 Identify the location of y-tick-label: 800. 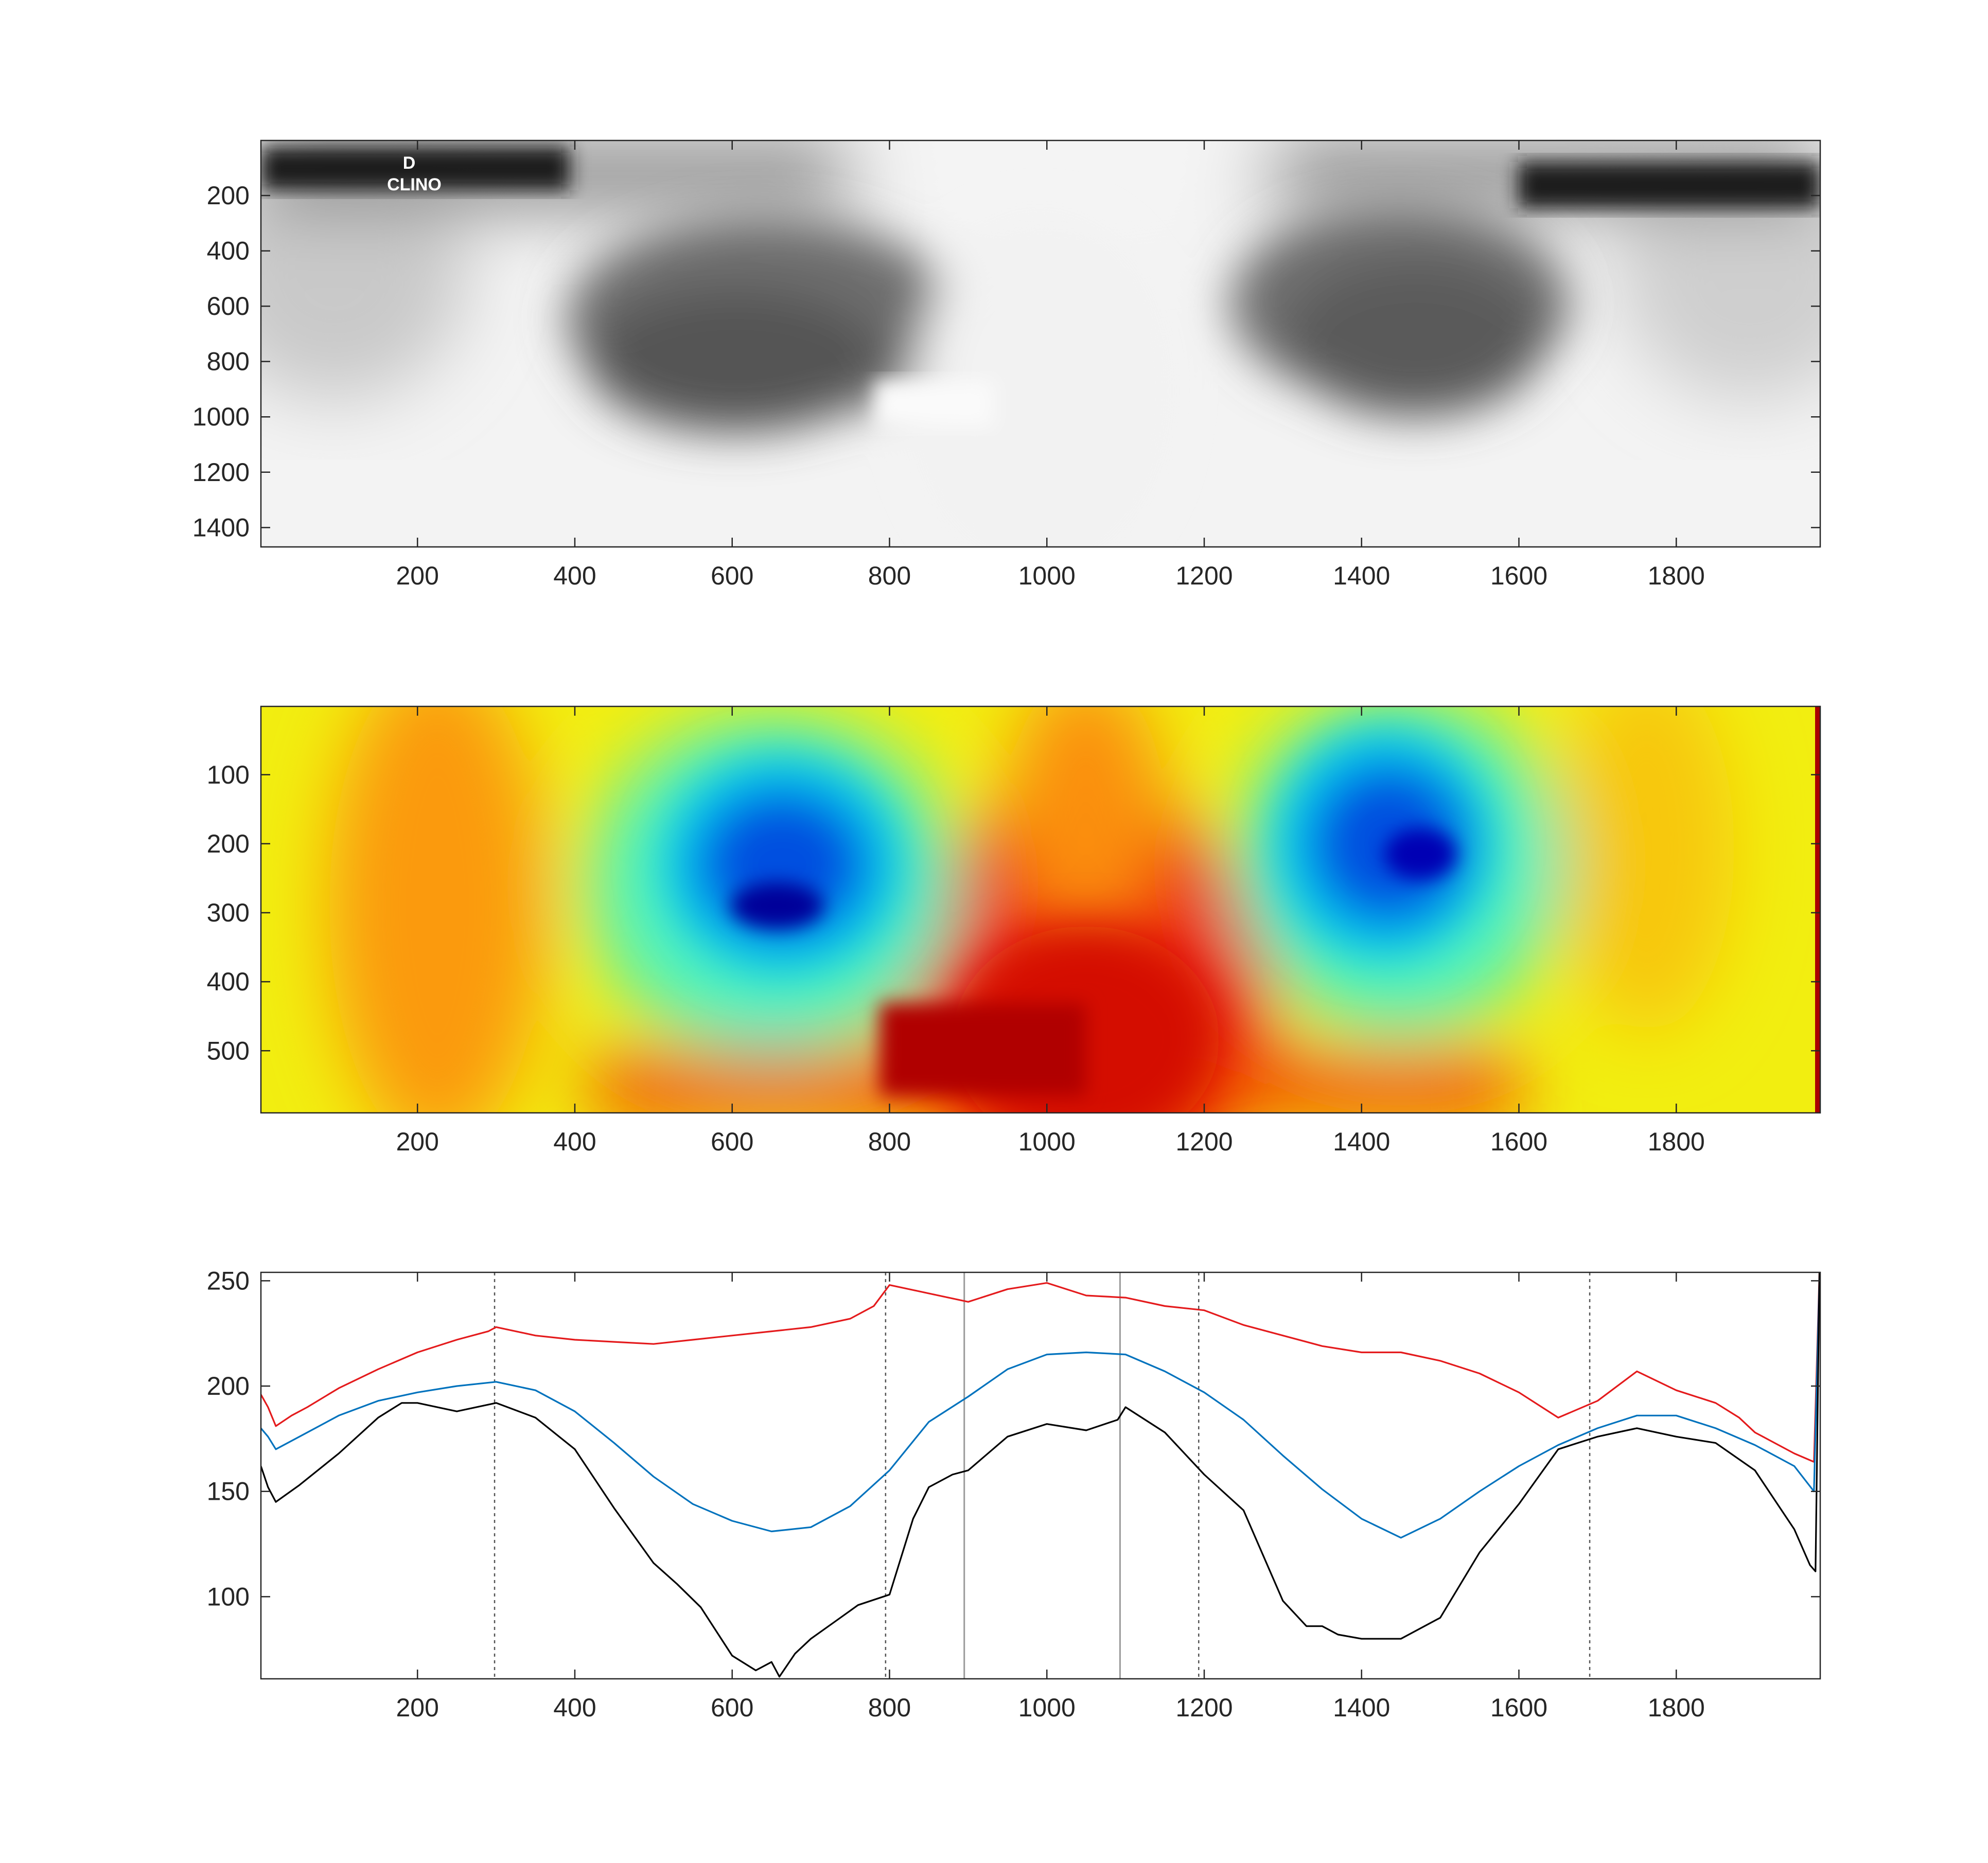
(228, 362).